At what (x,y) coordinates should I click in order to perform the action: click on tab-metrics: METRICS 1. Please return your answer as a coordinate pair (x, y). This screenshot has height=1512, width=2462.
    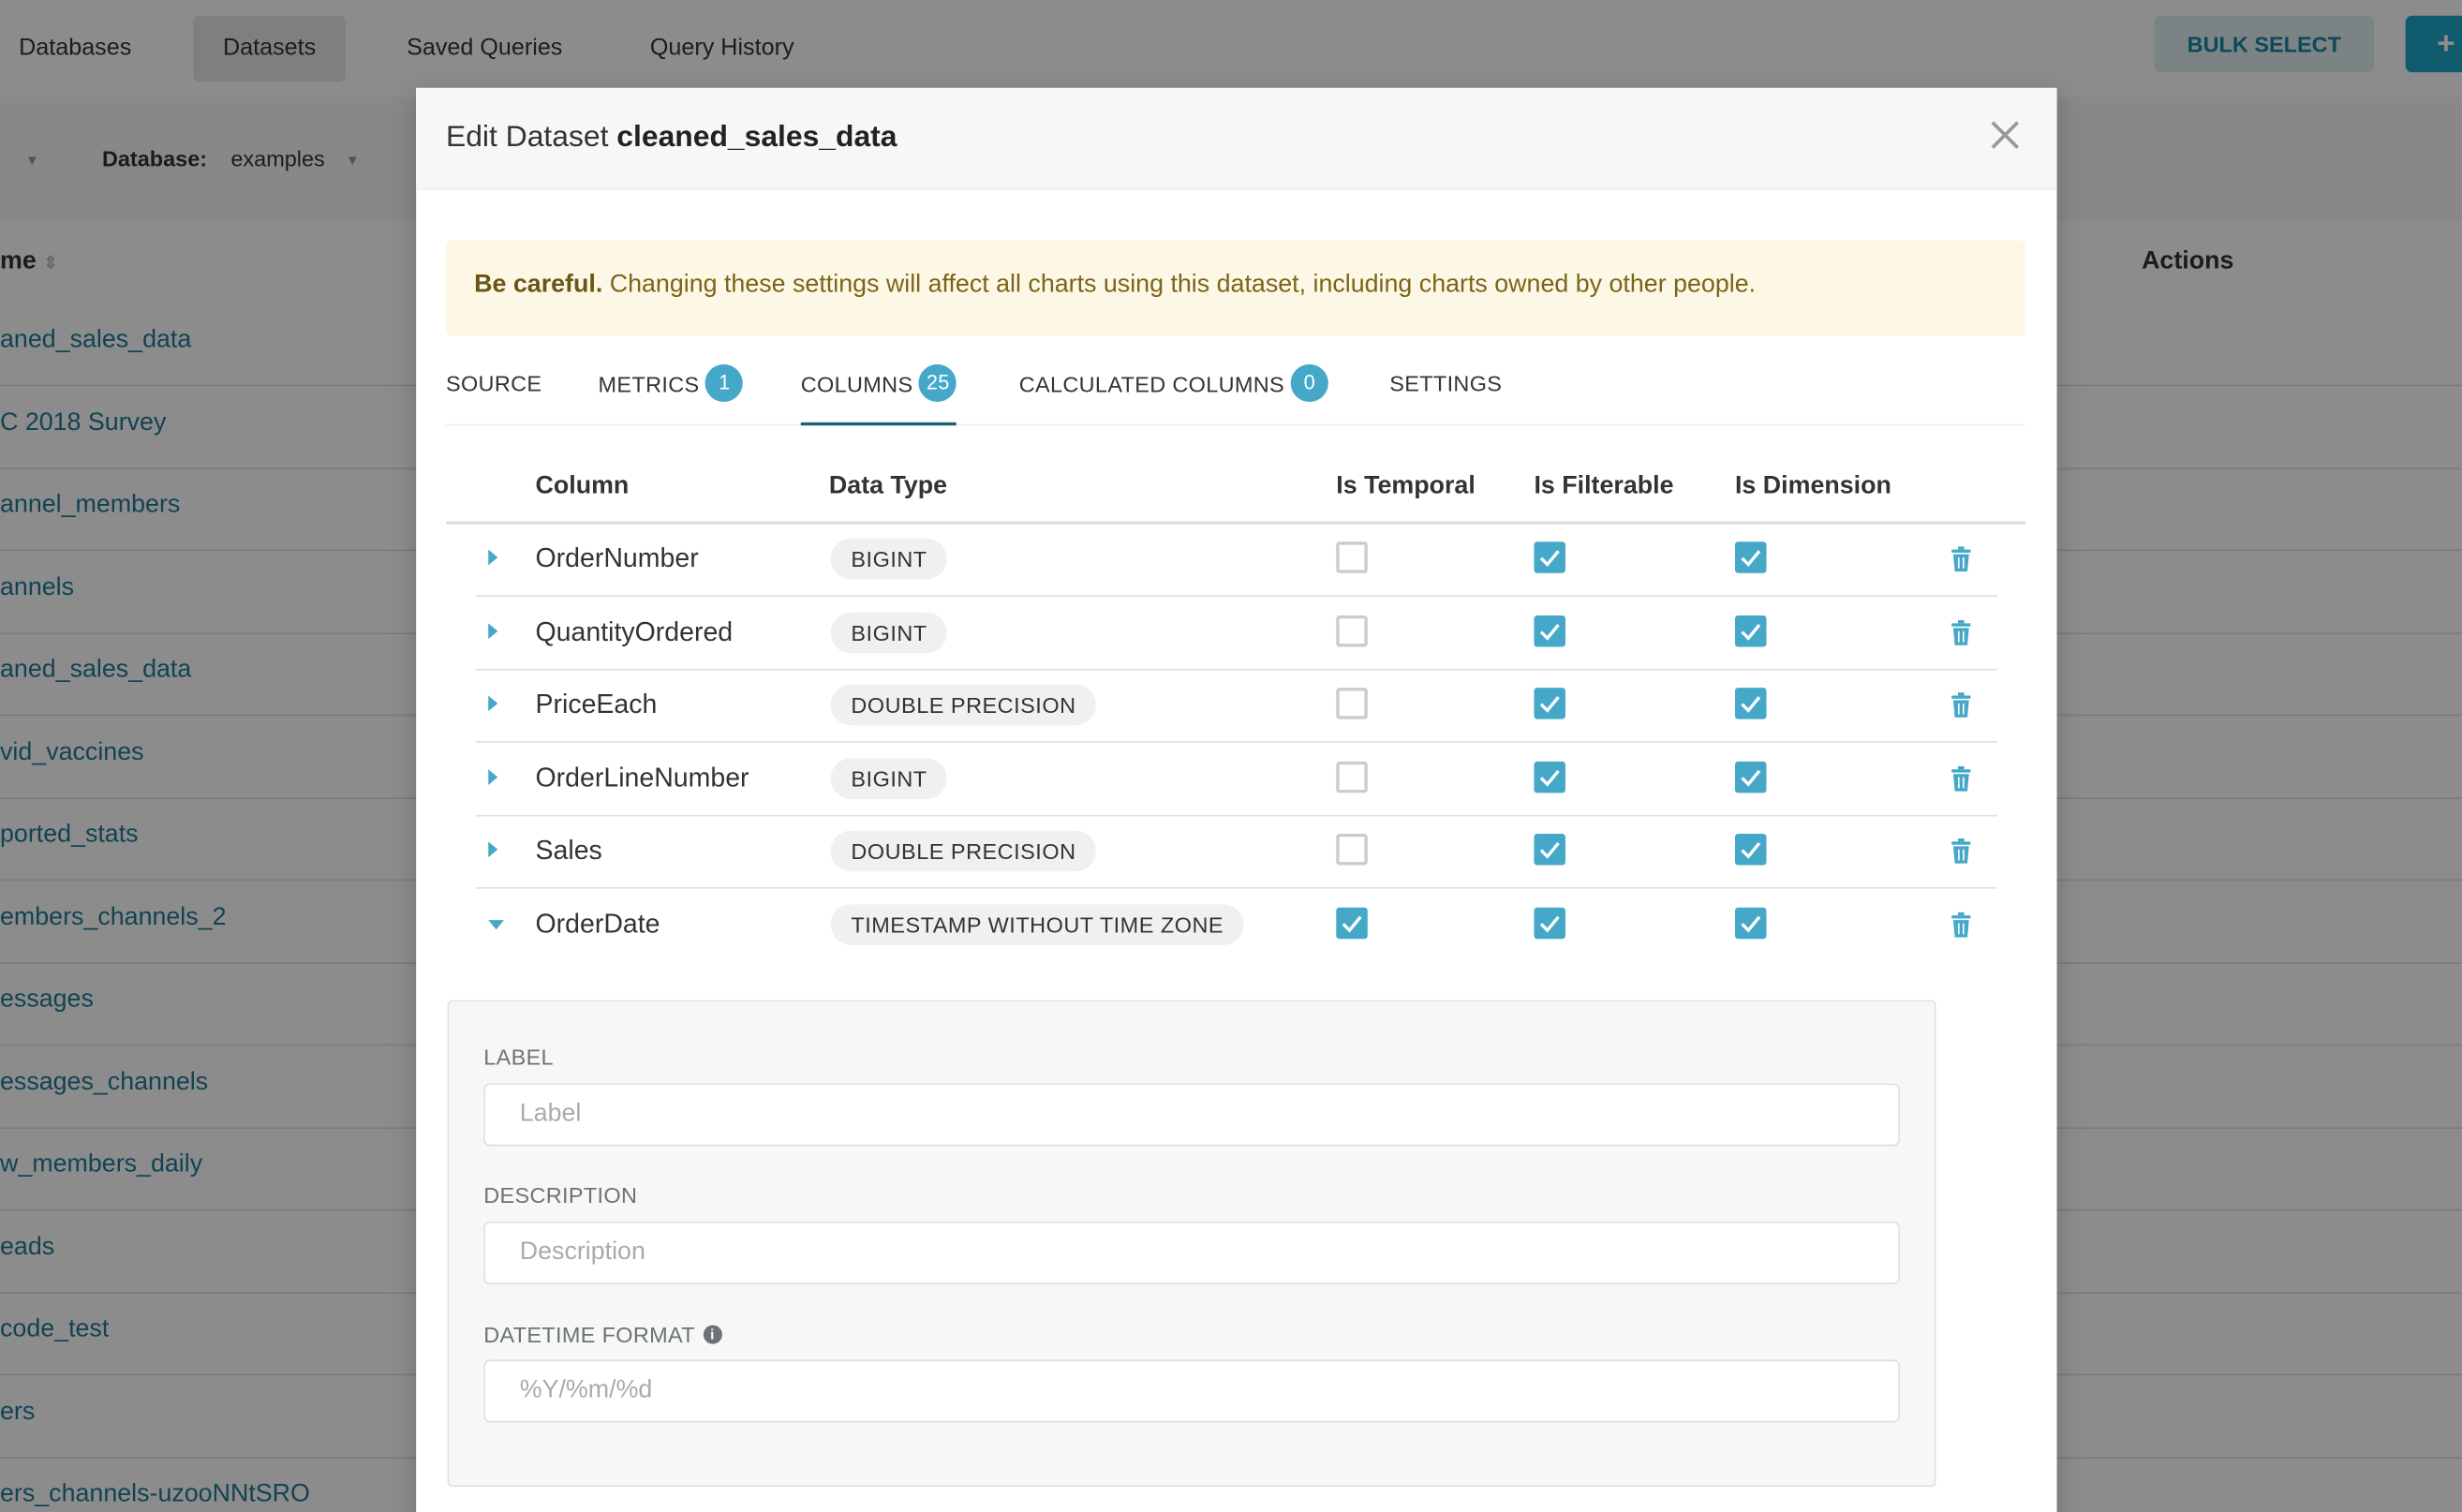
    Looking at the image, I should click on (671, 392).